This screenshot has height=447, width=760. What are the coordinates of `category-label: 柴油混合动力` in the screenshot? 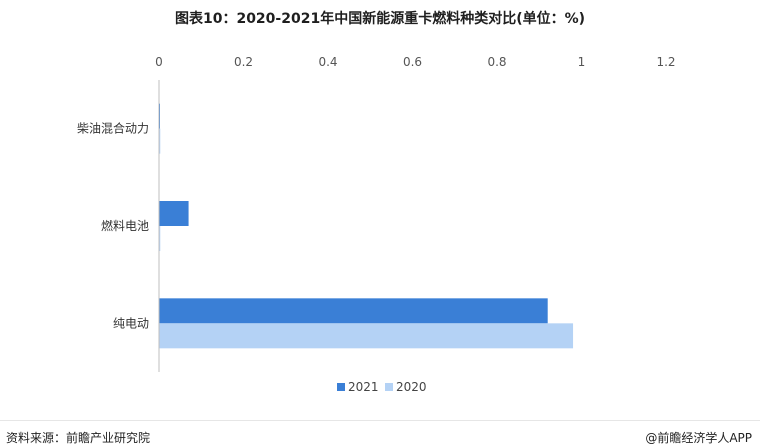 It's located at (113, 128).